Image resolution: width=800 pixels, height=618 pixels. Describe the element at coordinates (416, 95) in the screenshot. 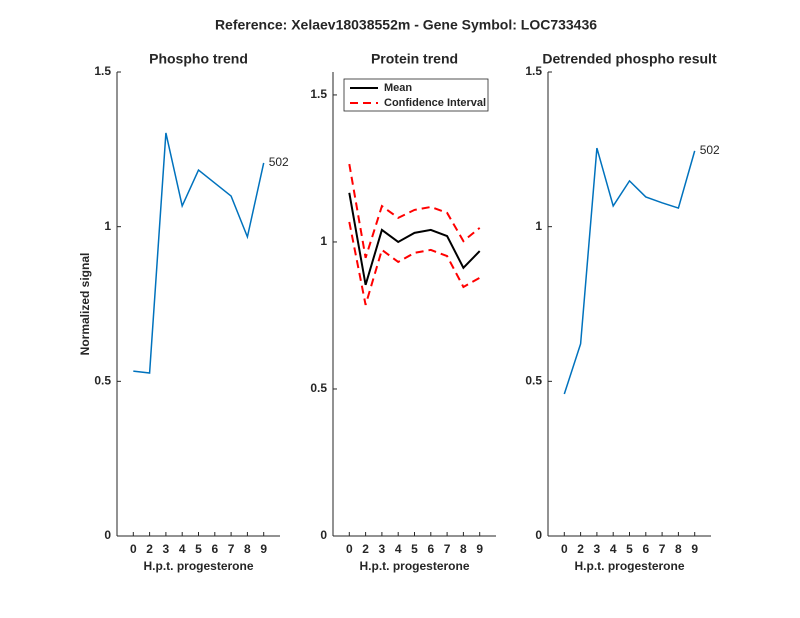

I see `legend-box` at that location.